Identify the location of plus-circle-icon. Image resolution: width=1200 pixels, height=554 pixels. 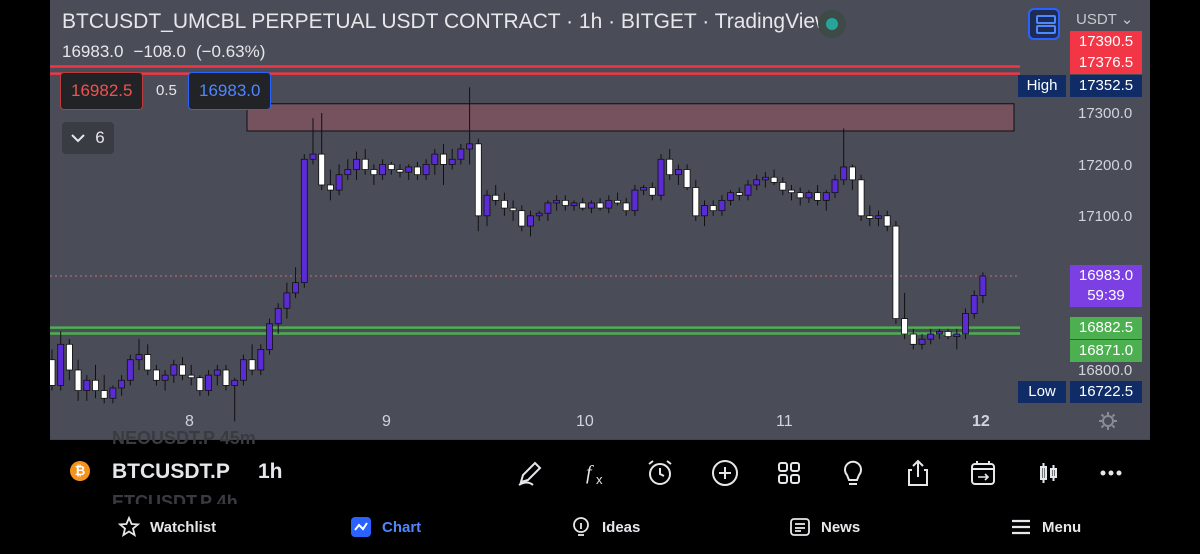
(725, 473).